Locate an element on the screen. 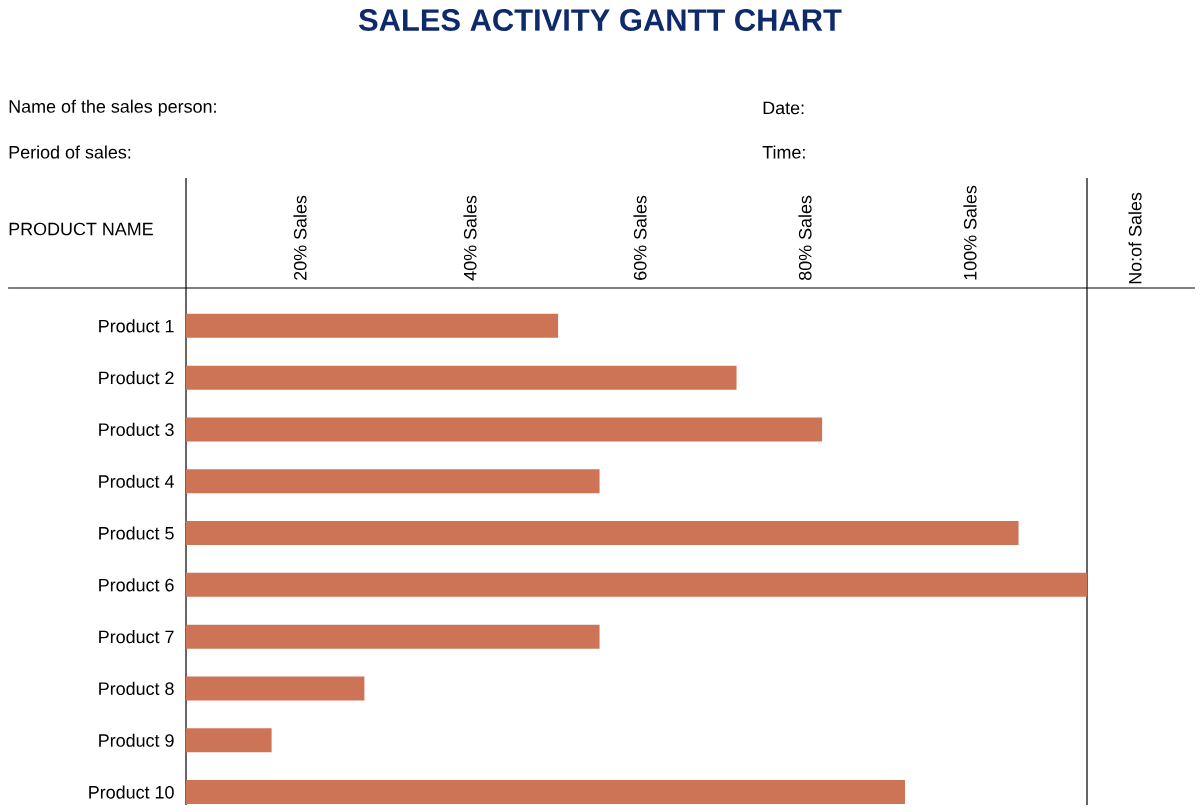  text: Time: is located at coordinates (783, 152).